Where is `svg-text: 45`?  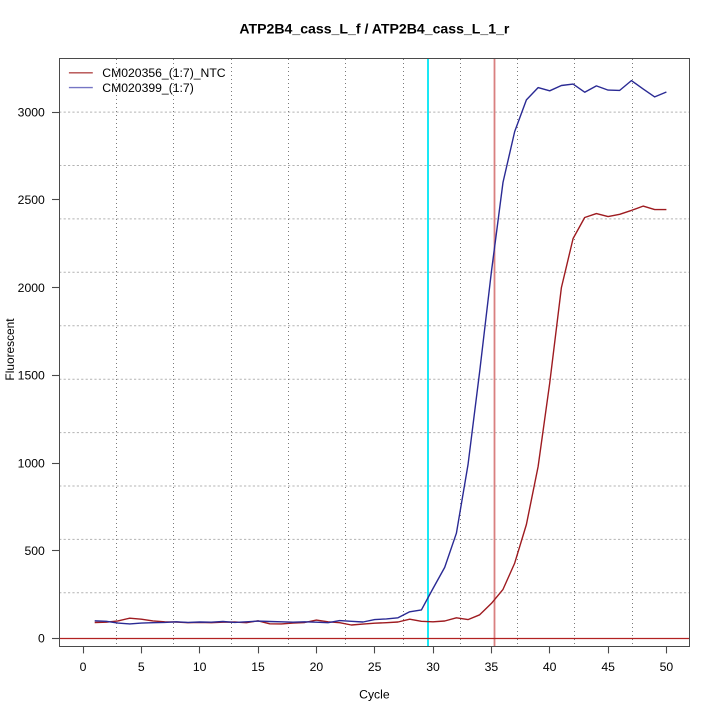
svg-text: 45 is located at coordinates (608, 667).